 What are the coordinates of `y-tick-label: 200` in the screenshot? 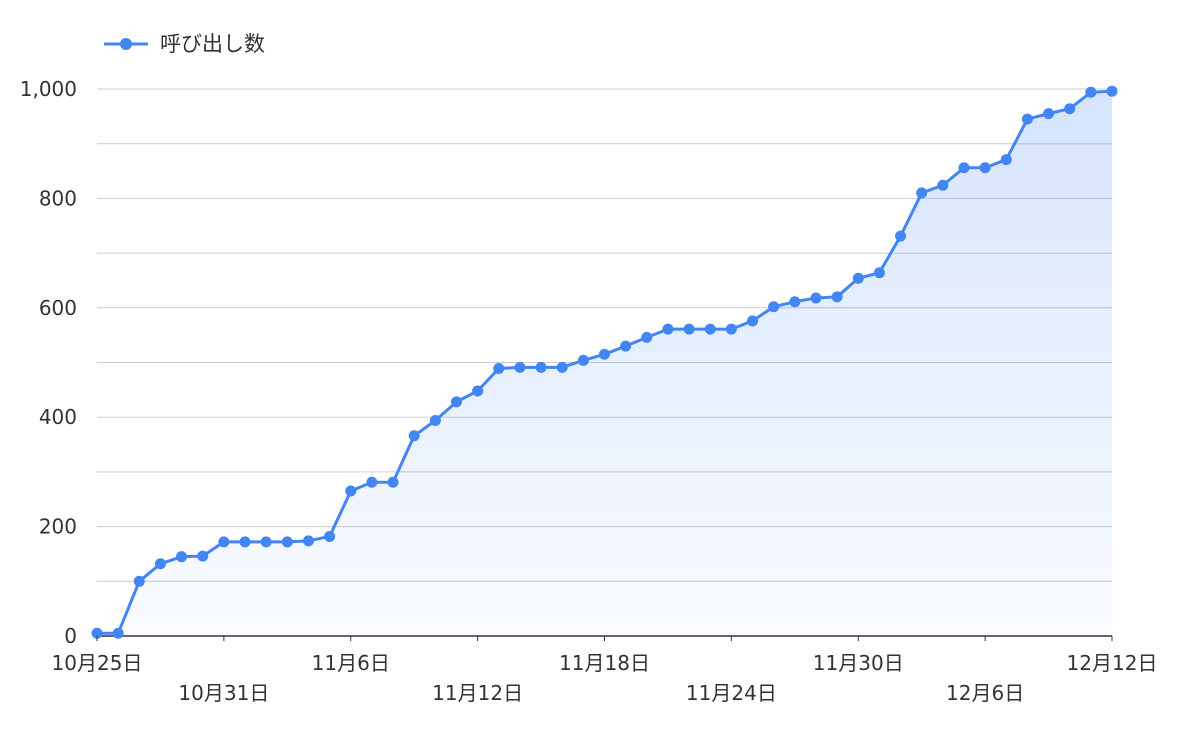 It's located at (58, 527).